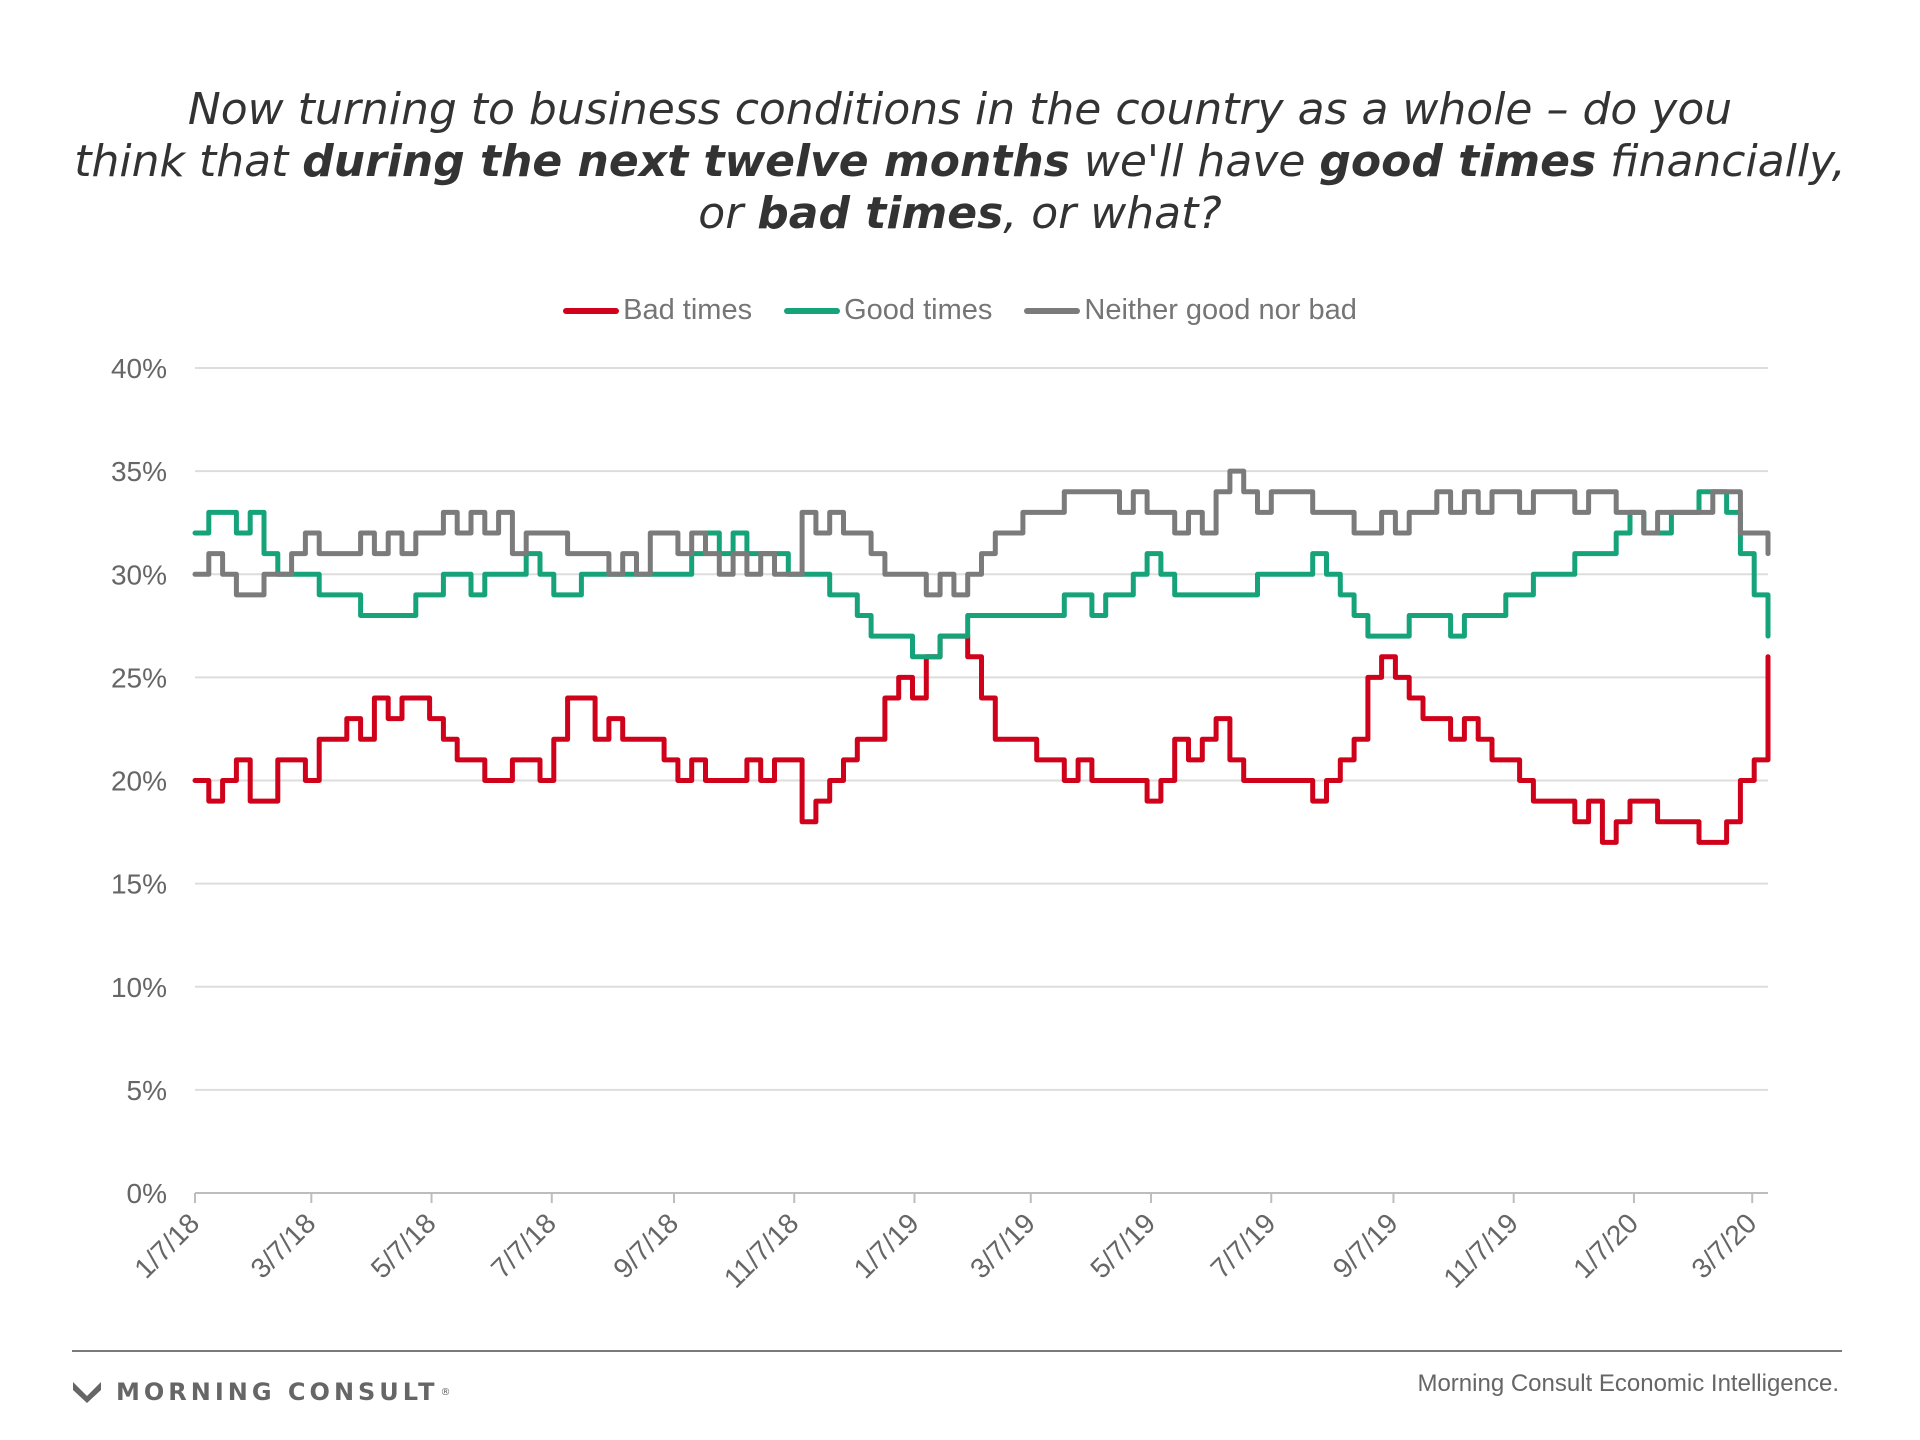 The image size is (1920, 1440). What do you see at coordinates (981, 739) in the screenshot?
I see `series-line-bad` at bounding box center [981, 739].